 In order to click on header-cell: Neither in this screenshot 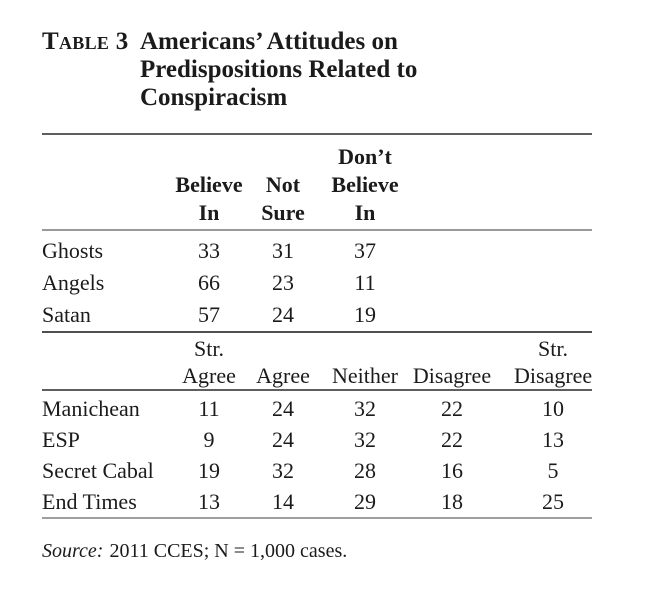, I will do `click(365, 375)`.